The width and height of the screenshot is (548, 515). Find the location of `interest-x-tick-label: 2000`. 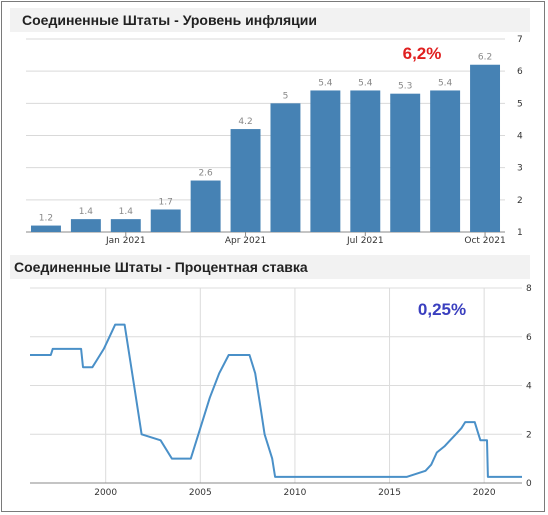

interest-x-tick-label: 2000 is located at coordinates (105, 493).